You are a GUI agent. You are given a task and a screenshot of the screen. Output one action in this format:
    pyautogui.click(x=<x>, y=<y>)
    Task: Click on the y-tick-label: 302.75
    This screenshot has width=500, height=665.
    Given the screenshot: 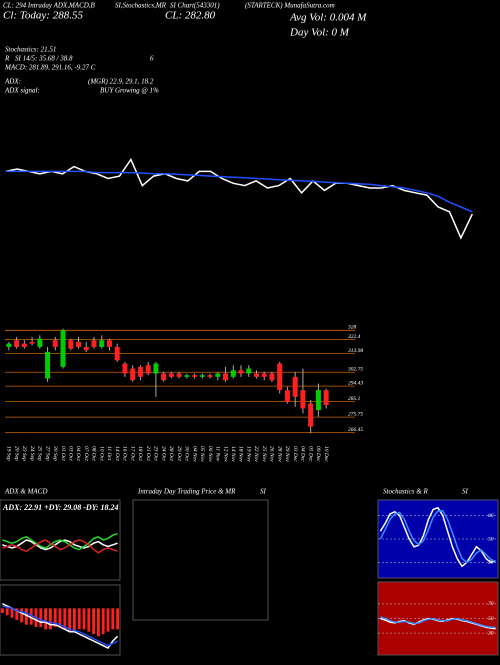 What is the action you would take?
    pyautogui.click(x=355, y=370)
    